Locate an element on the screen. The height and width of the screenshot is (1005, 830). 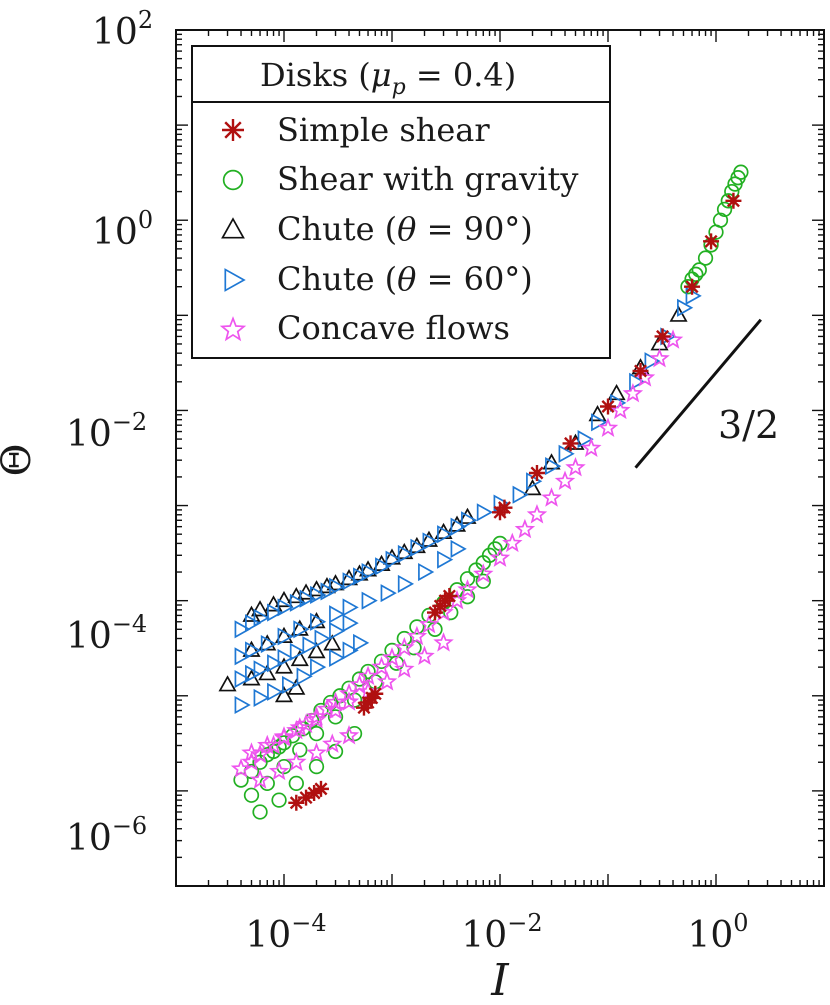
y-tick-label-1: 10⁻⁶ is located at coordinates (106, 835).